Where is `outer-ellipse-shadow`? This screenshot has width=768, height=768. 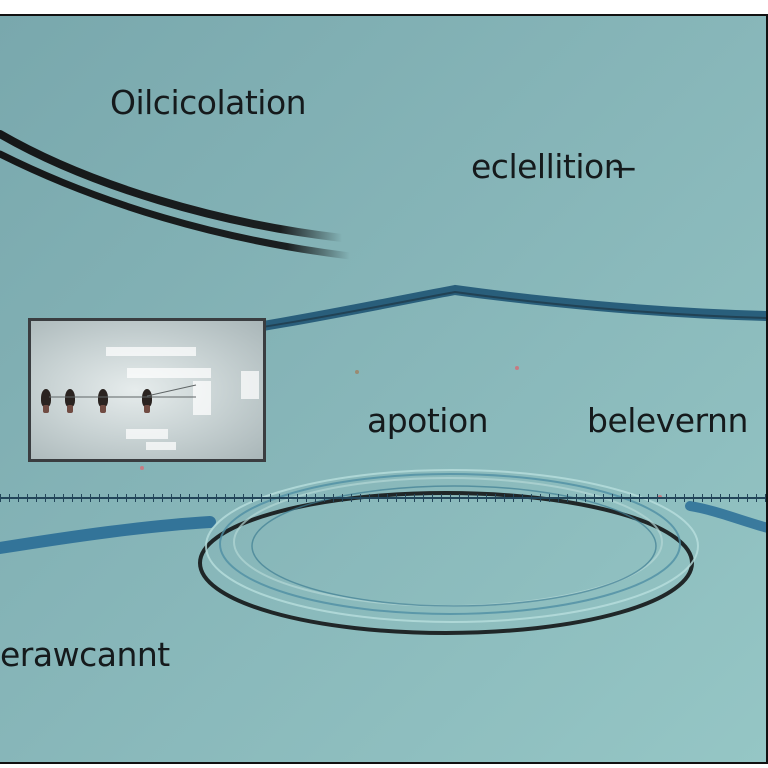 outer-ellipse-shadow is located at coordinates (446, 563).